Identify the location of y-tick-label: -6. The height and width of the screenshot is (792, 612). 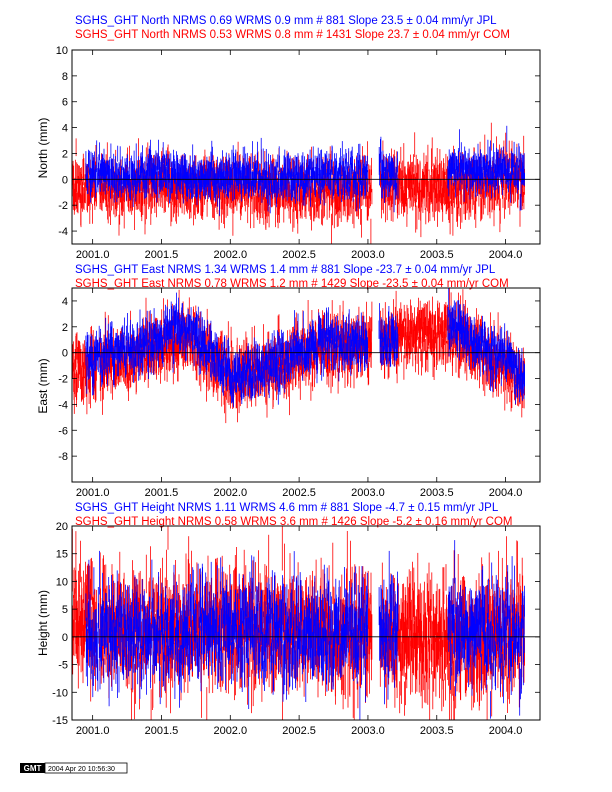
(63, 431).